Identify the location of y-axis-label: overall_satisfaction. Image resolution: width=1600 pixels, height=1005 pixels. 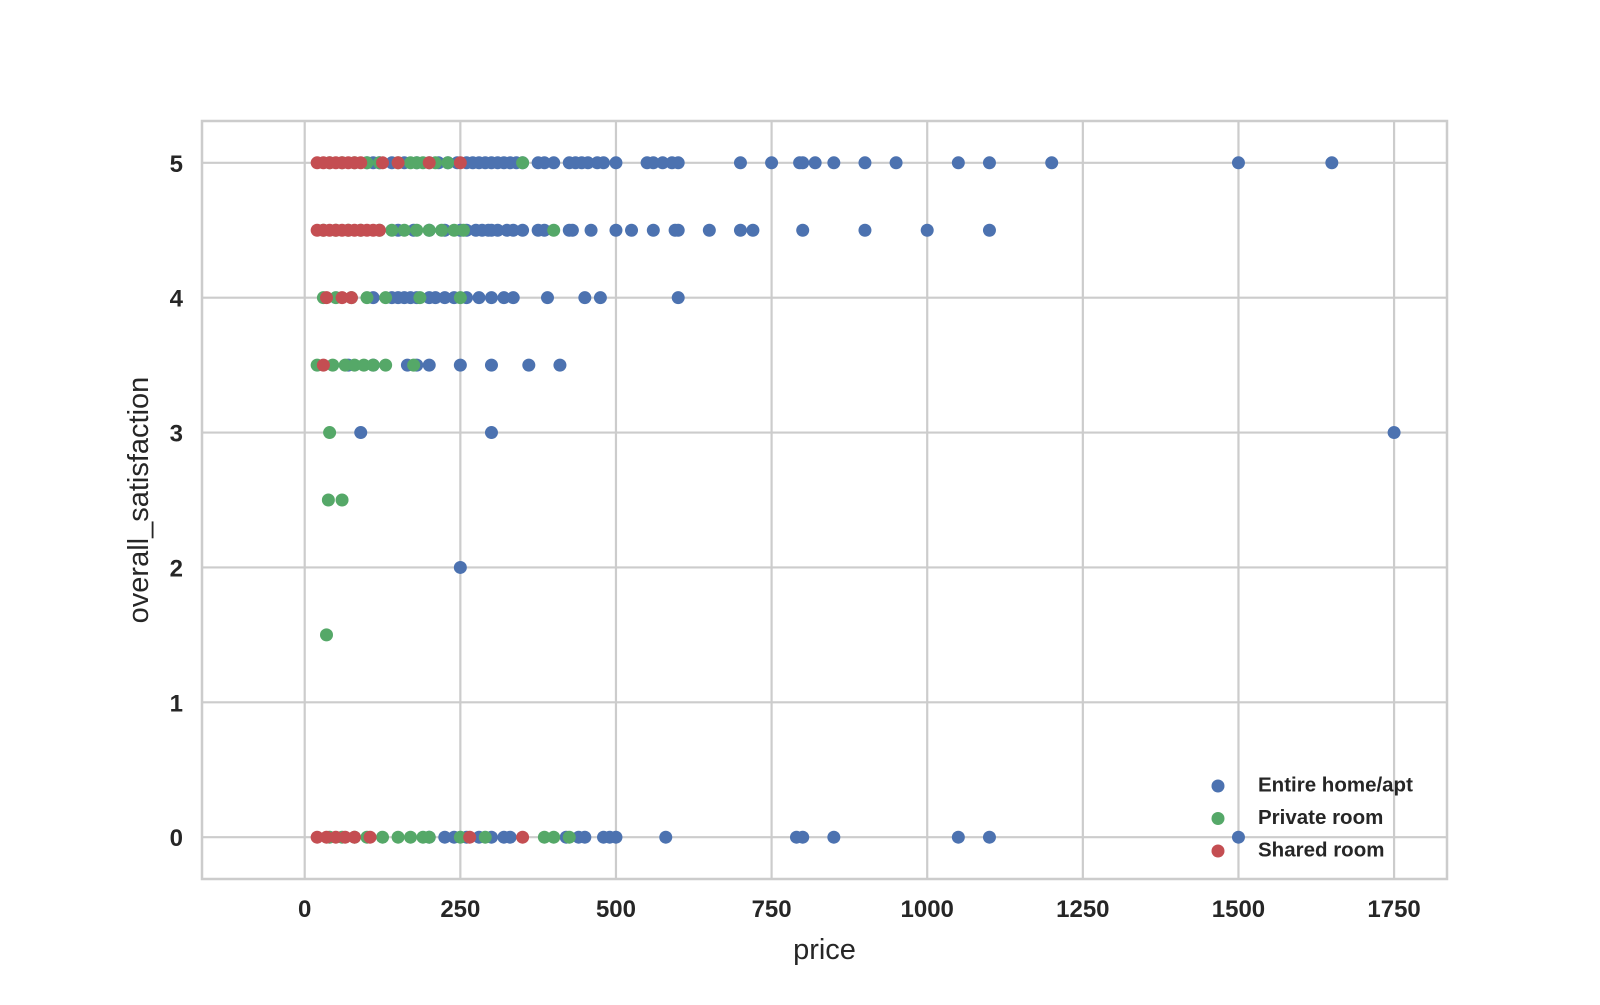
(139, 500).